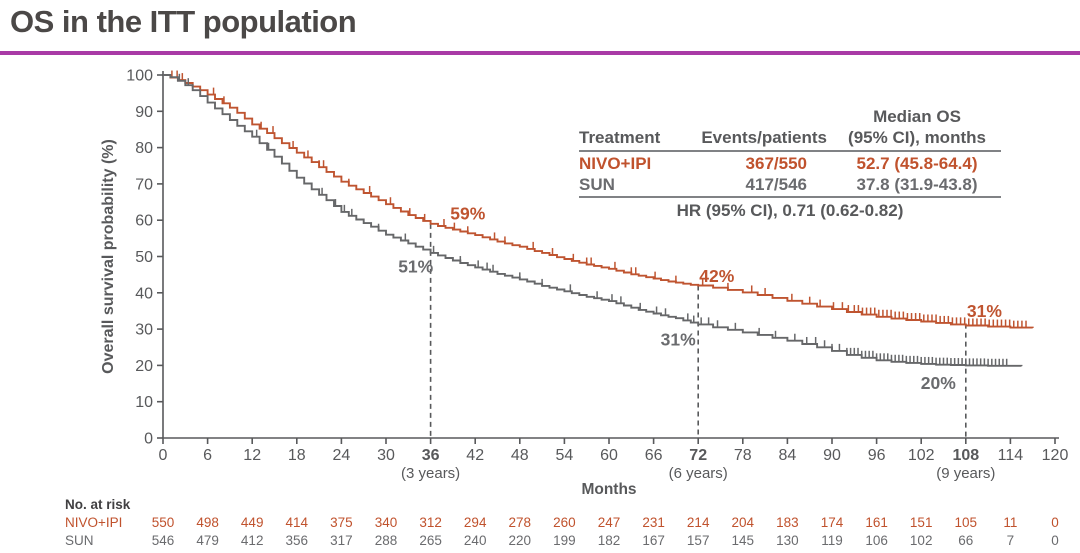 The image size is (1080, 553). Describe the element at coordinates (698, 455) in the screenshot. I see `x-tick-label: 72` at that location.